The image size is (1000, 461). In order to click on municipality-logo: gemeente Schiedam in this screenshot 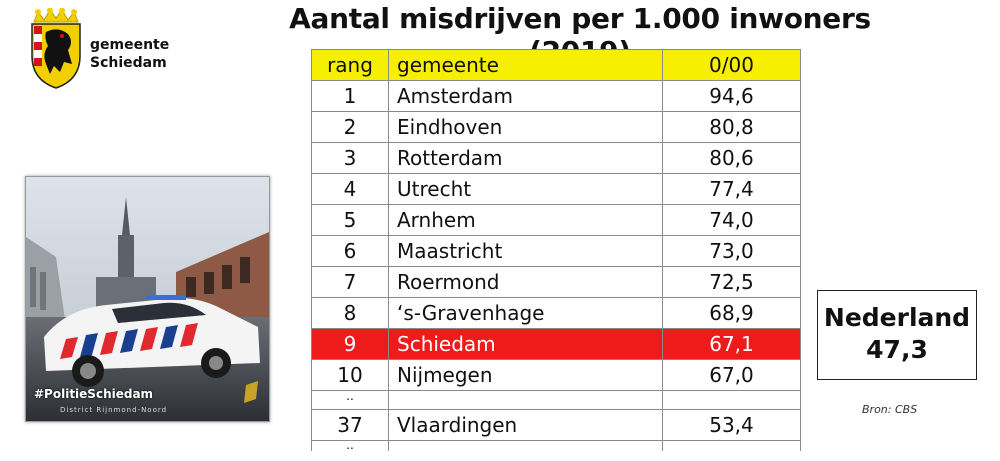, I will do `click(108, 50)`.